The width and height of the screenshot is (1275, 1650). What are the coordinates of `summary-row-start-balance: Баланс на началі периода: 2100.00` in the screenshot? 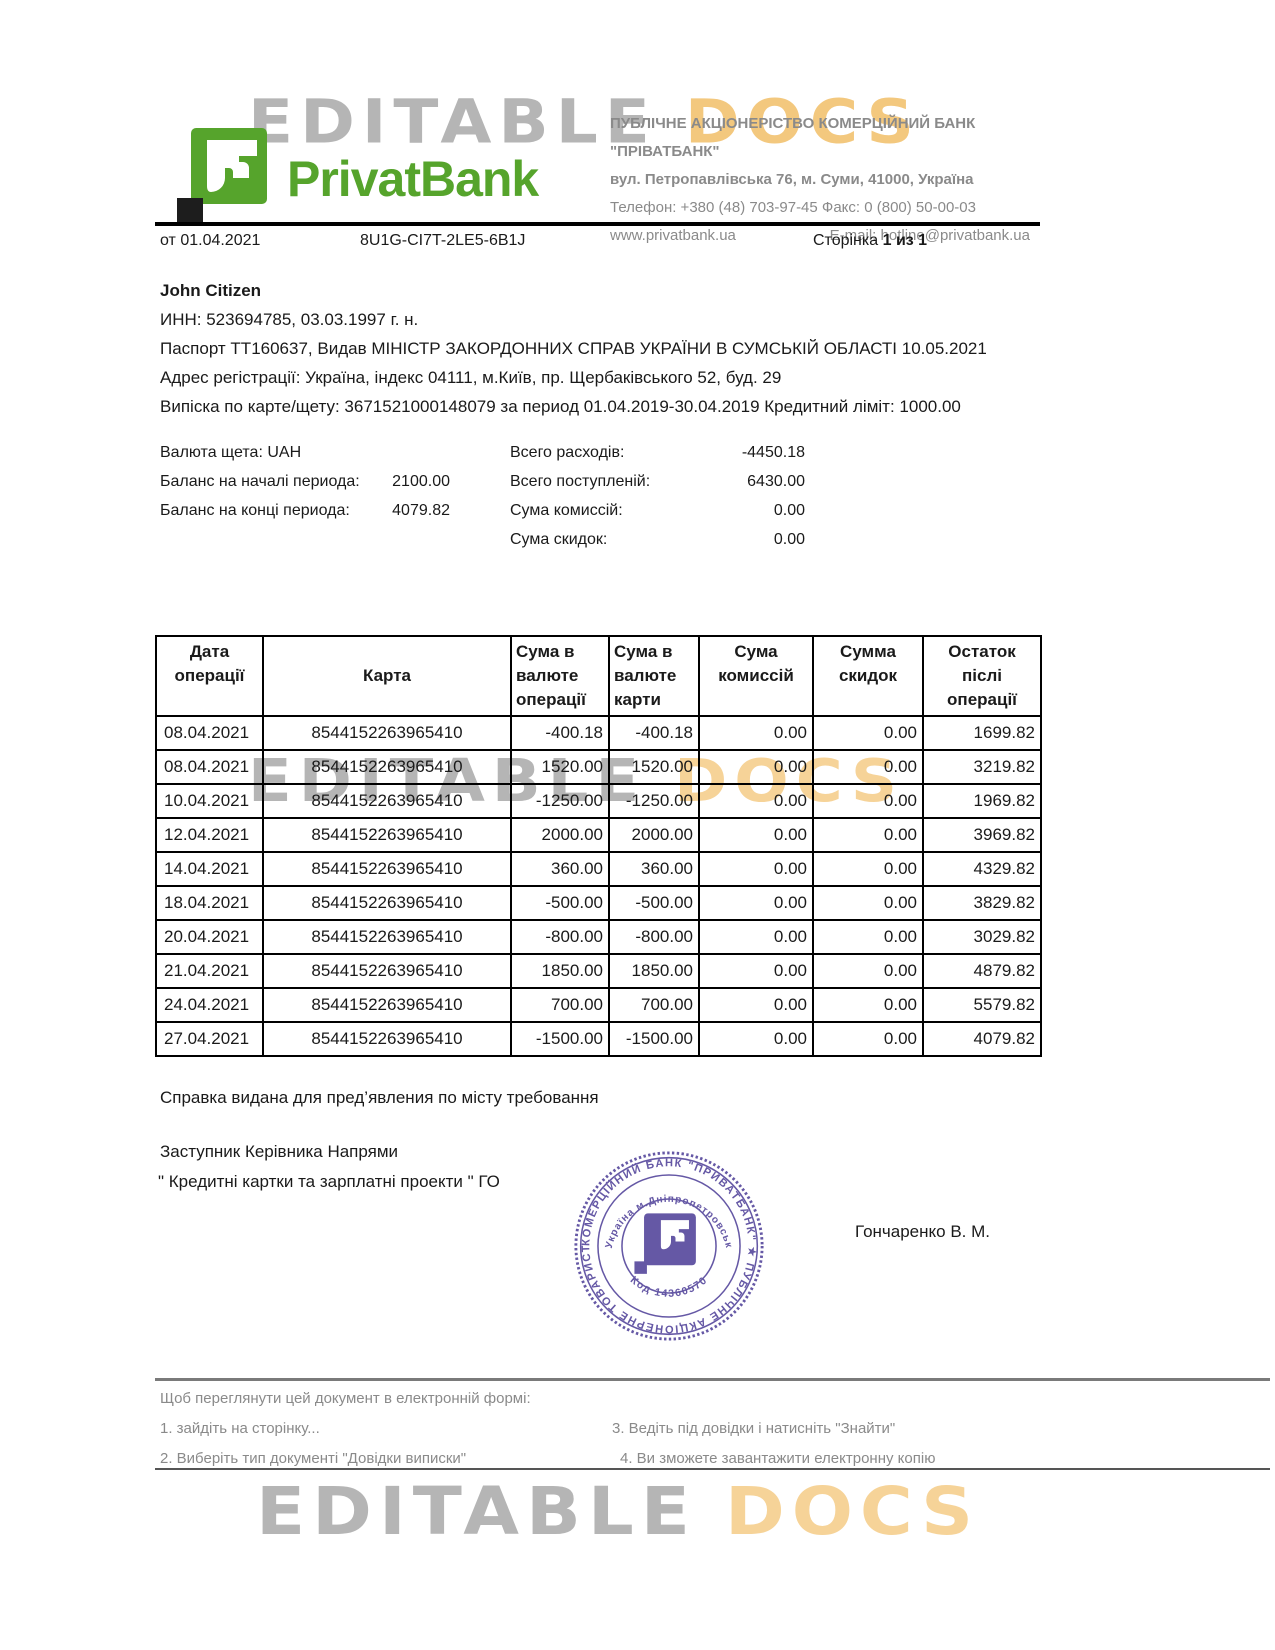 It's located at (310, 487).